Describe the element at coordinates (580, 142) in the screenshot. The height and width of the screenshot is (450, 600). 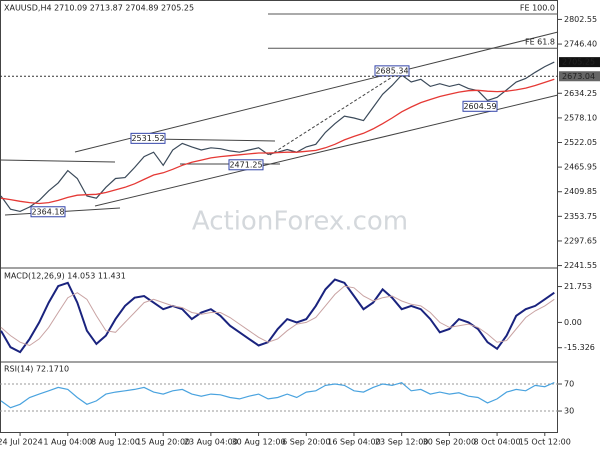
I see `y-tick-label: 2522.05` at that location.